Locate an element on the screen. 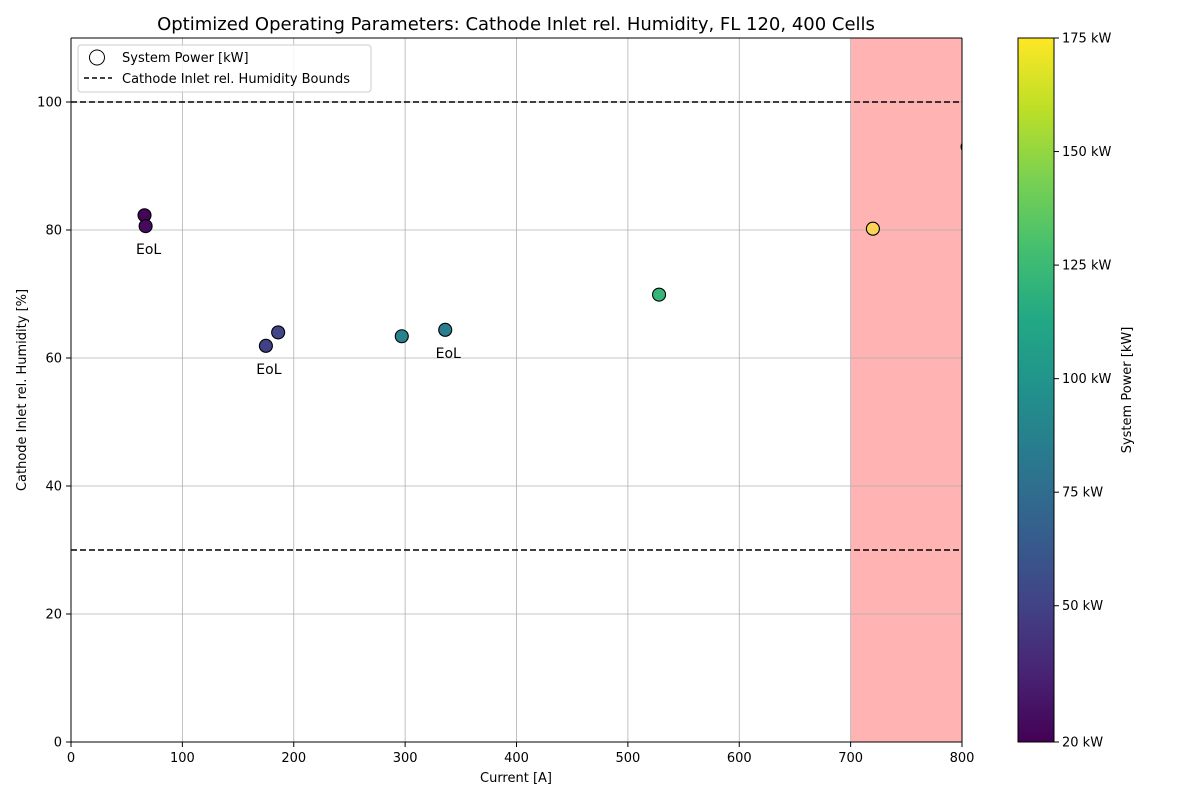 The height and width of the screenshot is (800, 1200). legend-label-power: System Power [kW] is located at coordinates (185, 58).